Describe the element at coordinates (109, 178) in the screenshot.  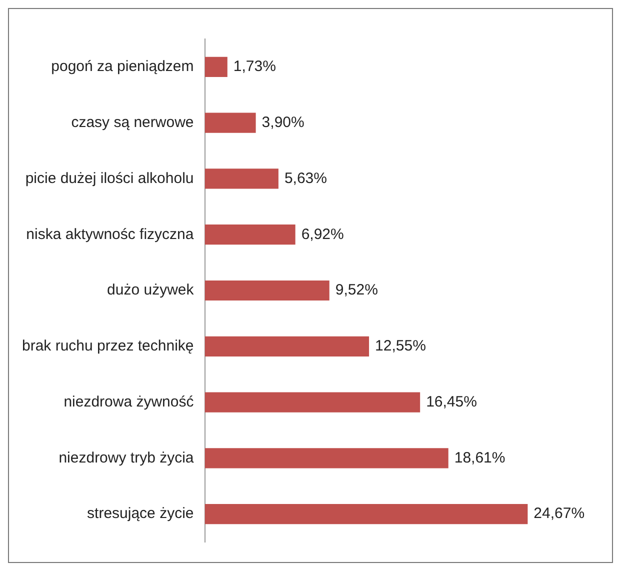
I see `y-tick-label: picie dużej ilości alkoholu` at that location.